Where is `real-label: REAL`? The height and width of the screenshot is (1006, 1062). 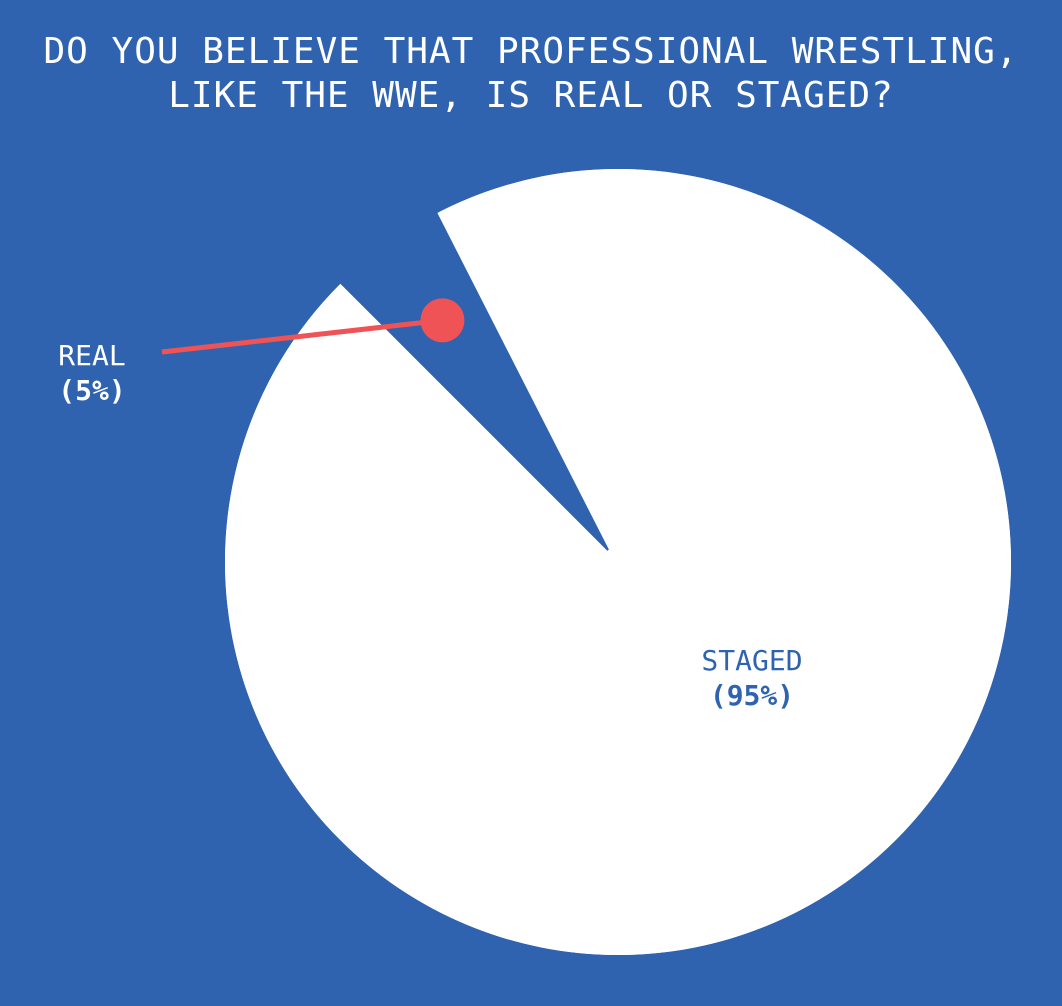
real-label: REAL is located at coordinates (91, 355).